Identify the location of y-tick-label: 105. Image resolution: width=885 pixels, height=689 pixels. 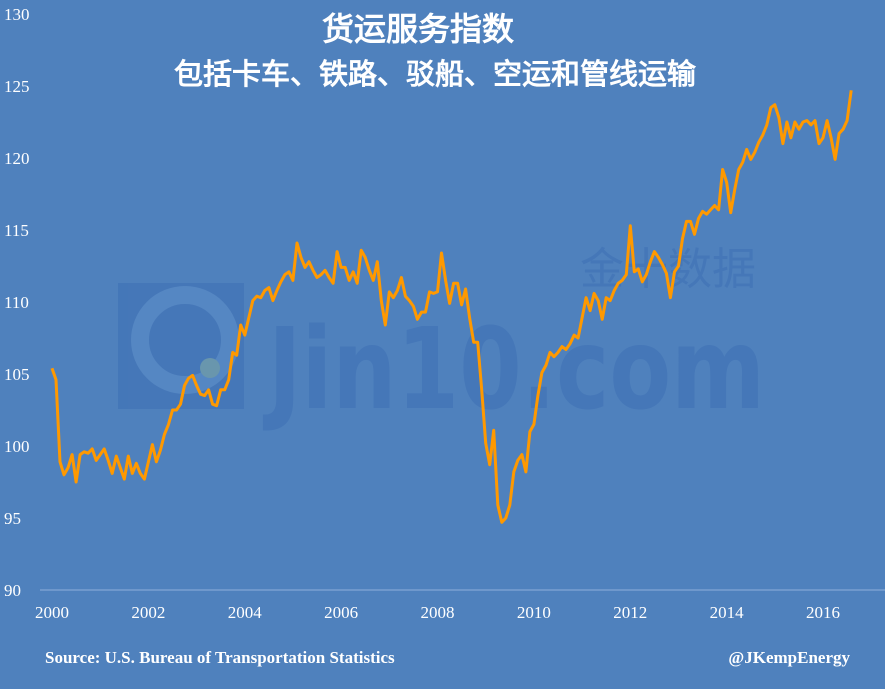
(17, 374).